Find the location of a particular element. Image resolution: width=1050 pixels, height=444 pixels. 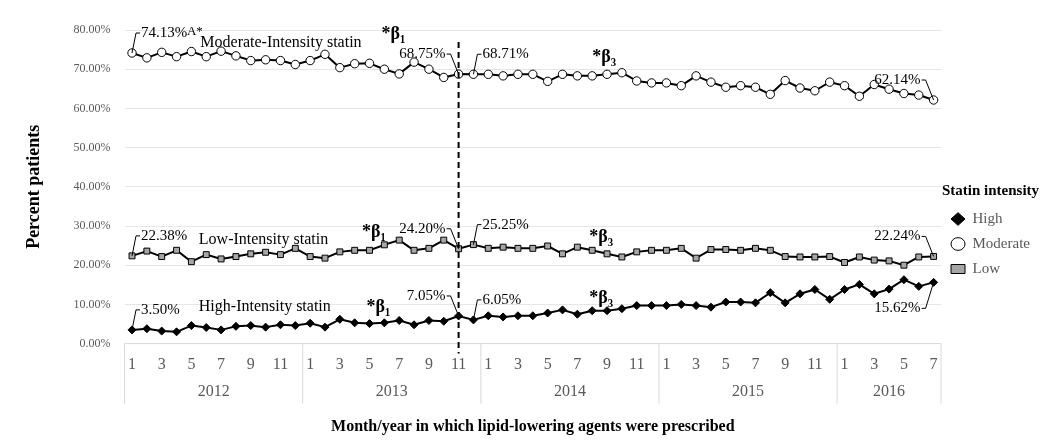

y-tick-label: 40.00% is located at coordinates (92, 185).